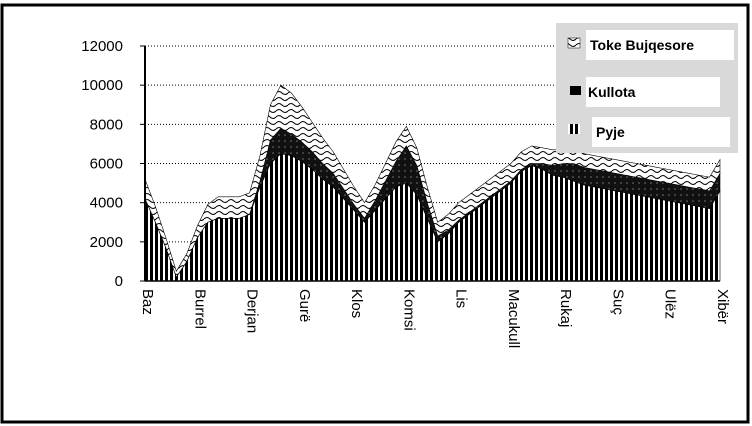  What do you see at coordinates (574, 43) in the screenshot?
I see `legend-swatch-toke-bujqesore` at bounding box center [574, 43].